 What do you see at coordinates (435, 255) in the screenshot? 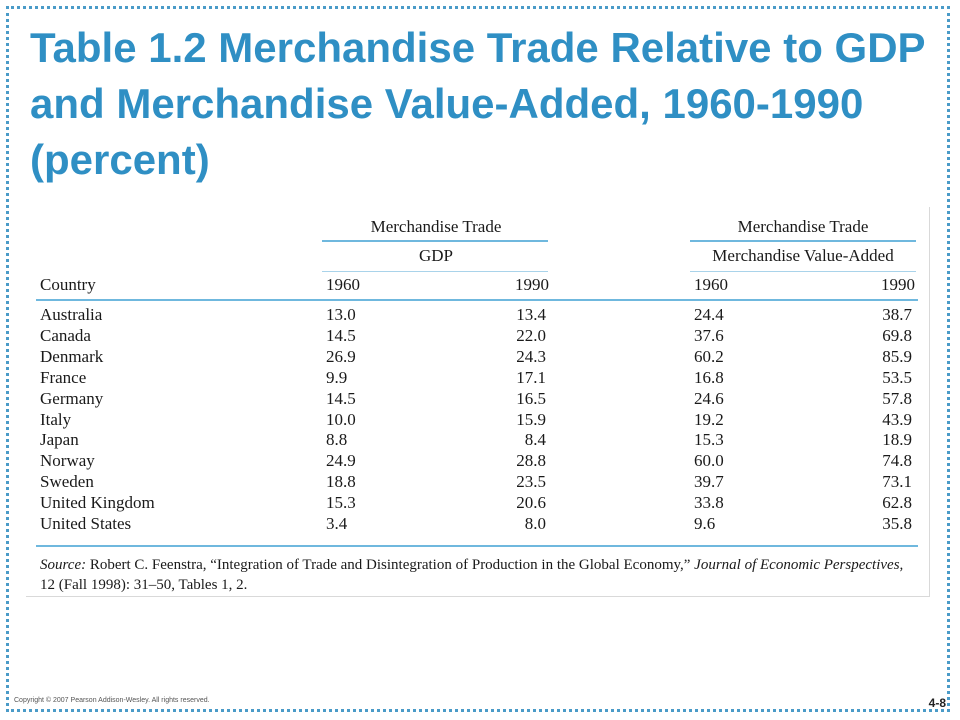
I see `group-left-bottom-label: GDP` at bounding box center [435, 255].